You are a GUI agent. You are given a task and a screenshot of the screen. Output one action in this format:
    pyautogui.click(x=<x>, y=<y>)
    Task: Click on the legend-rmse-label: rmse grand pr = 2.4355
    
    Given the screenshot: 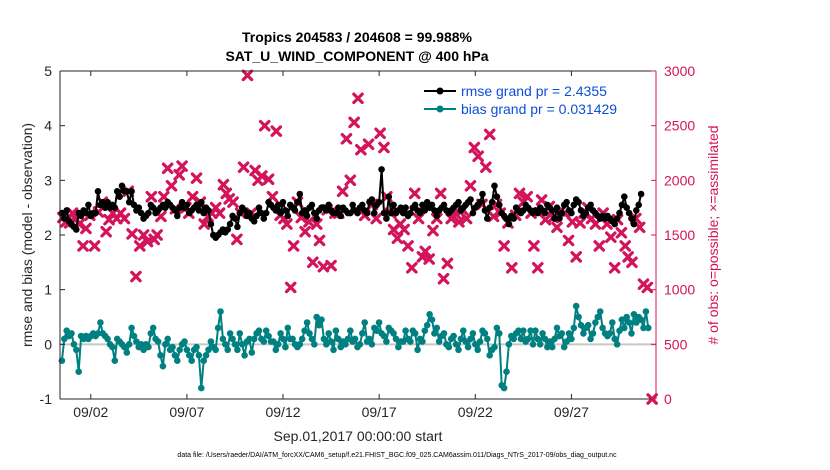 What is the action you would take?
    pyautogui.click(x=534, y=91)
    